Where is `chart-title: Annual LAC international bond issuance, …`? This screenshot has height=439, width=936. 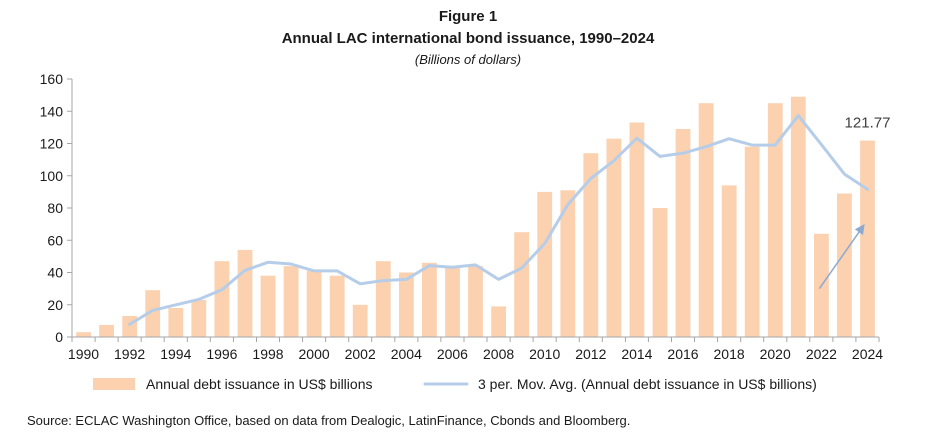 chart-title: Annual LAC international bond issuance, … is located at coordinates (468, 38).